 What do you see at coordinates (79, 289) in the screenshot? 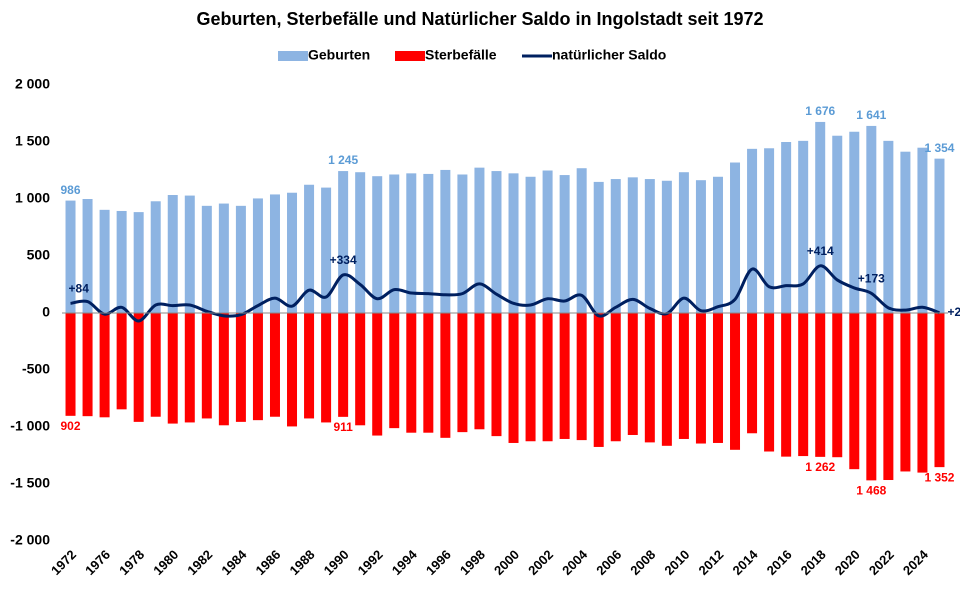
I see `value-label: +84` at bounding box center [79, 289].